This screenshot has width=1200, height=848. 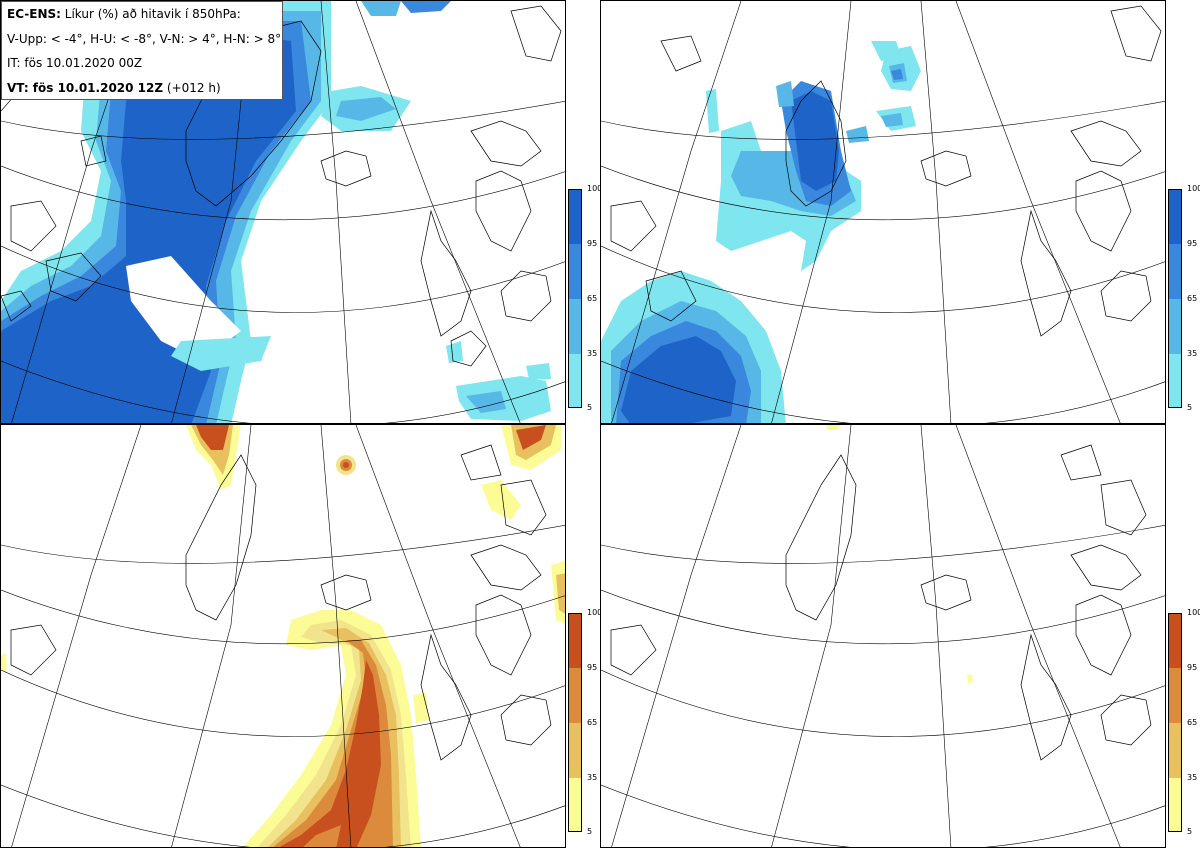 What do you see at coordinates (761, 232) in the screenshot?
I see `probability-field-blue` at bounding box center [761, 232].